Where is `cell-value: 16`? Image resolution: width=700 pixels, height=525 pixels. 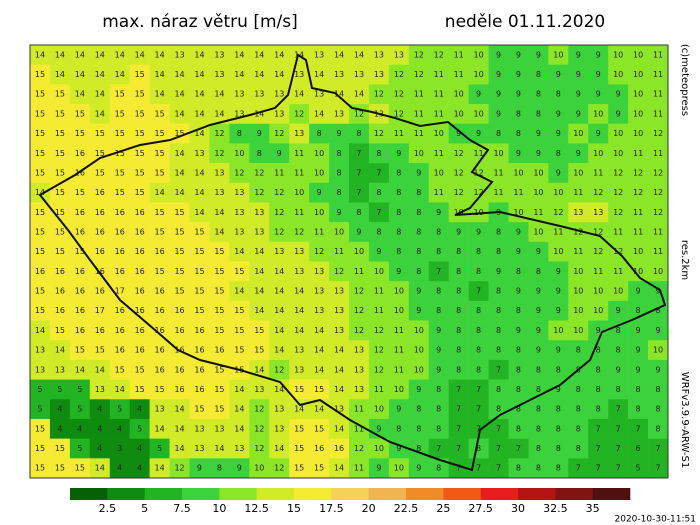
cell-value: 16 is located at coordinates (140, 251).